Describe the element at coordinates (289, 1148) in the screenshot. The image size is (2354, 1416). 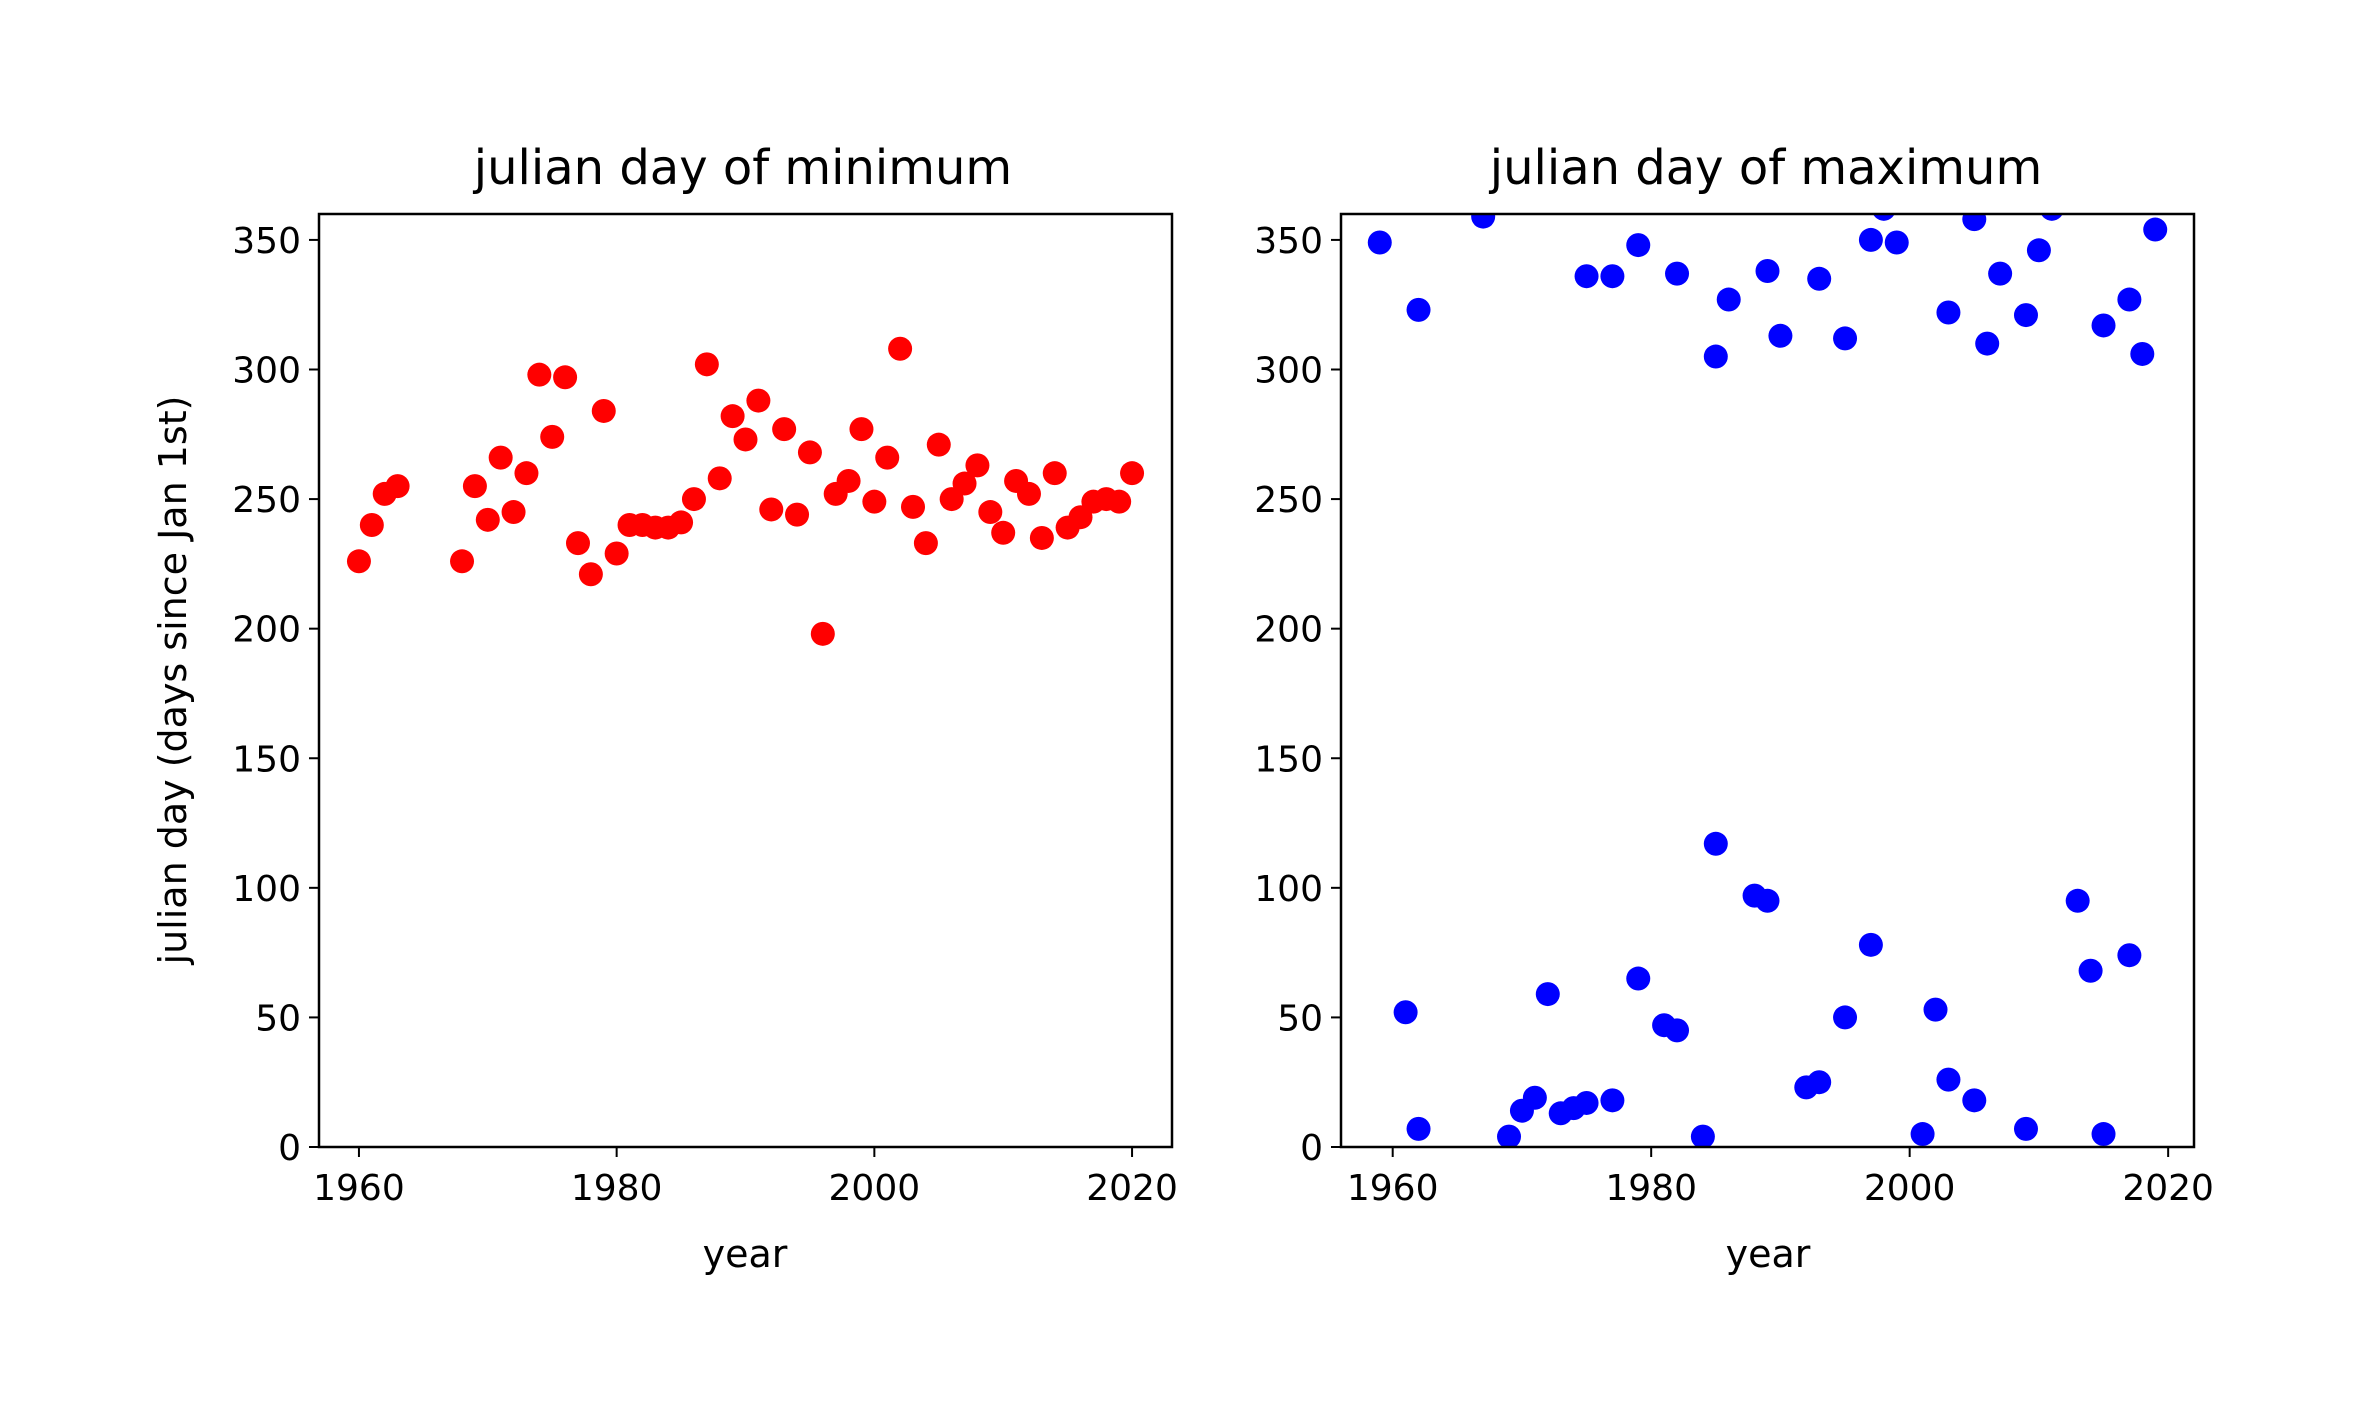
I see `minimum-y-tick-label: 0` at that location.